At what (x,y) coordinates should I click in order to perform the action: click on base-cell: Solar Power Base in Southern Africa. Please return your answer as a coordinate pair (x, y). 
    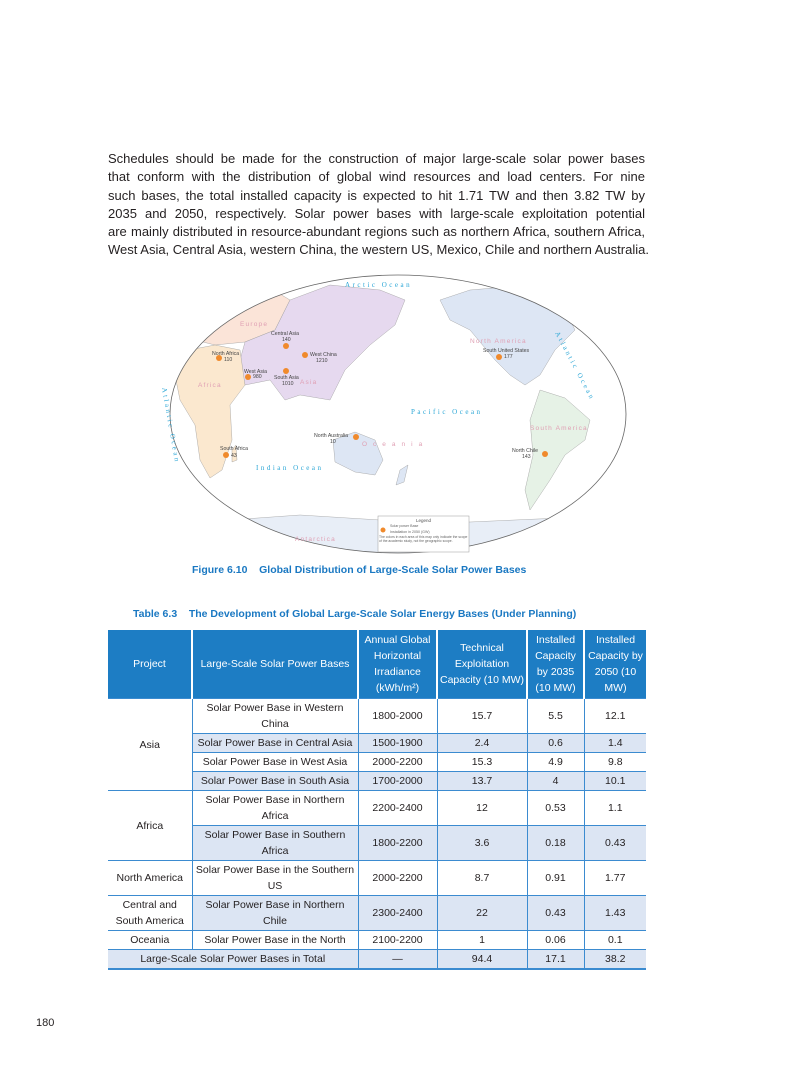
    Looking at the image, I should click on (275, 843).